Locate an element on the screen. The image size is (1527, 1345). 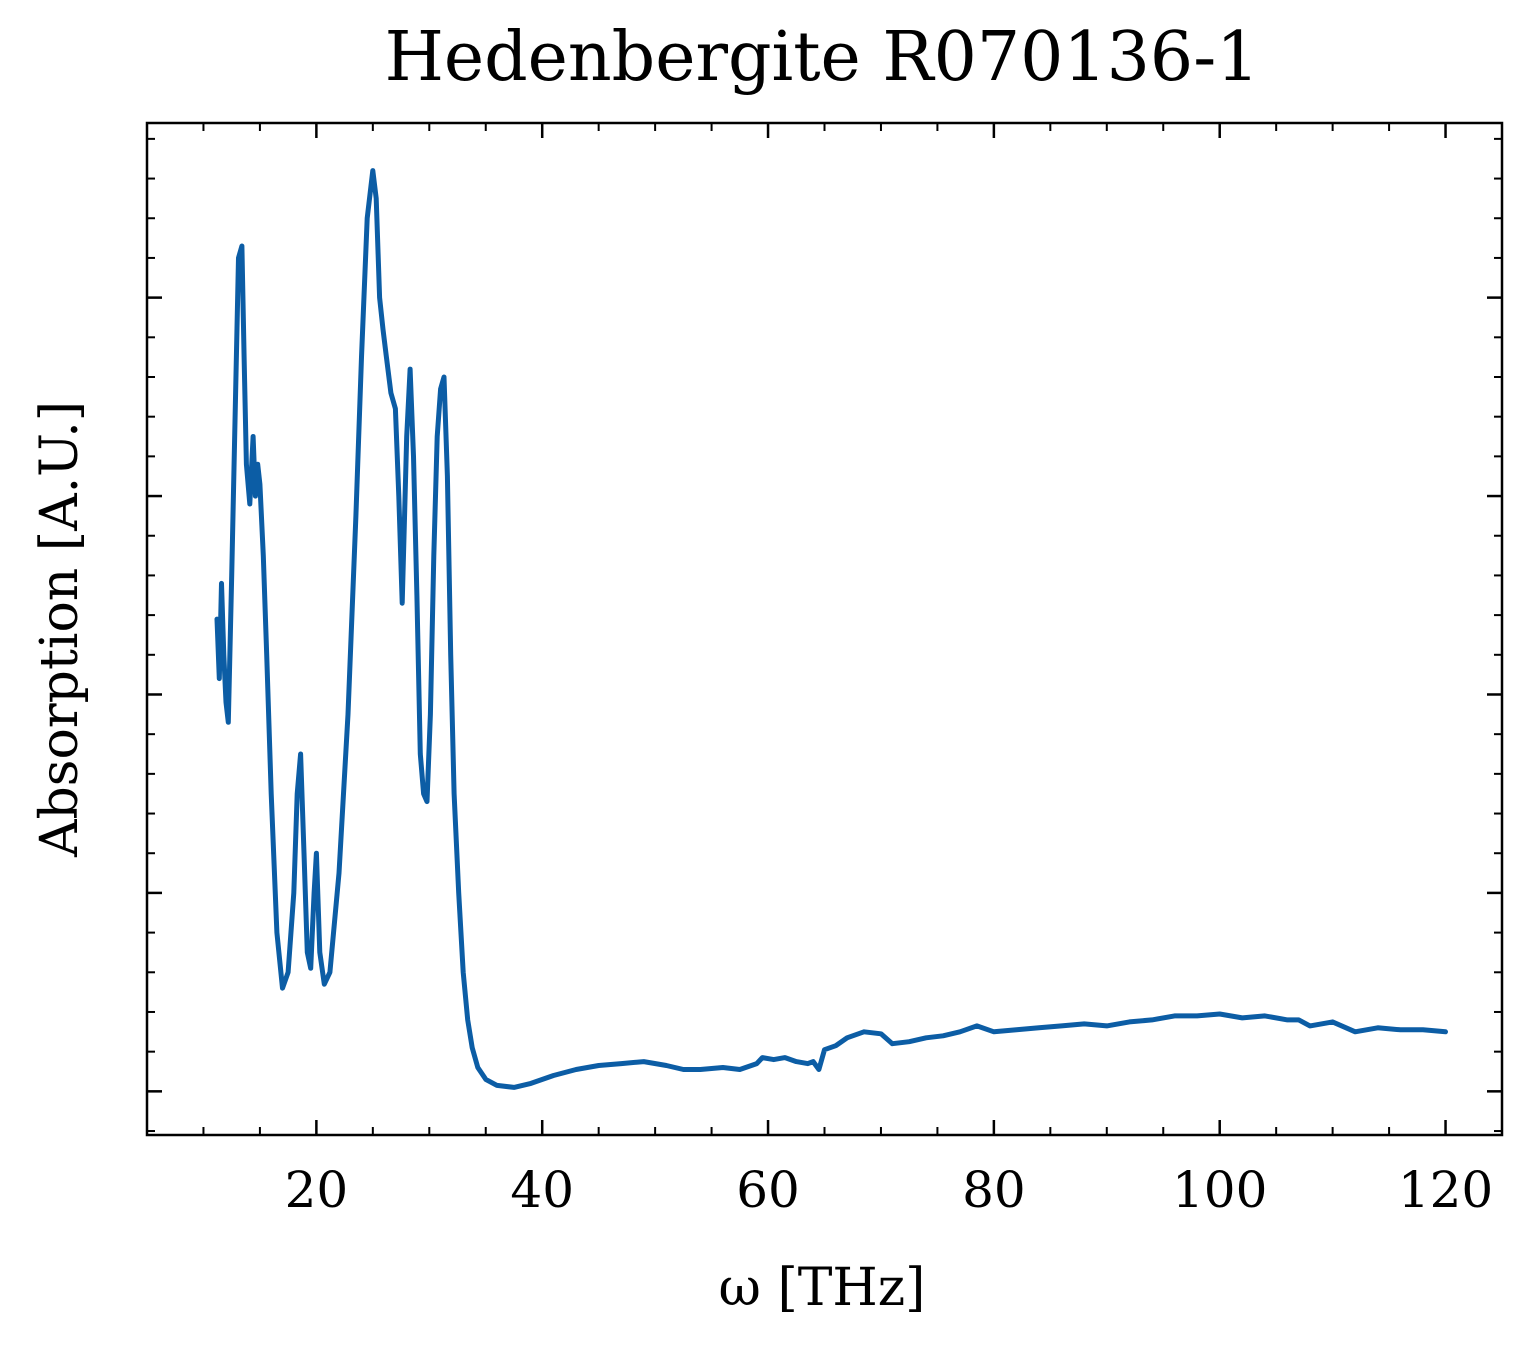
chart-title: Hedenbergite R070136-1 is located at coordinates (822, 57).